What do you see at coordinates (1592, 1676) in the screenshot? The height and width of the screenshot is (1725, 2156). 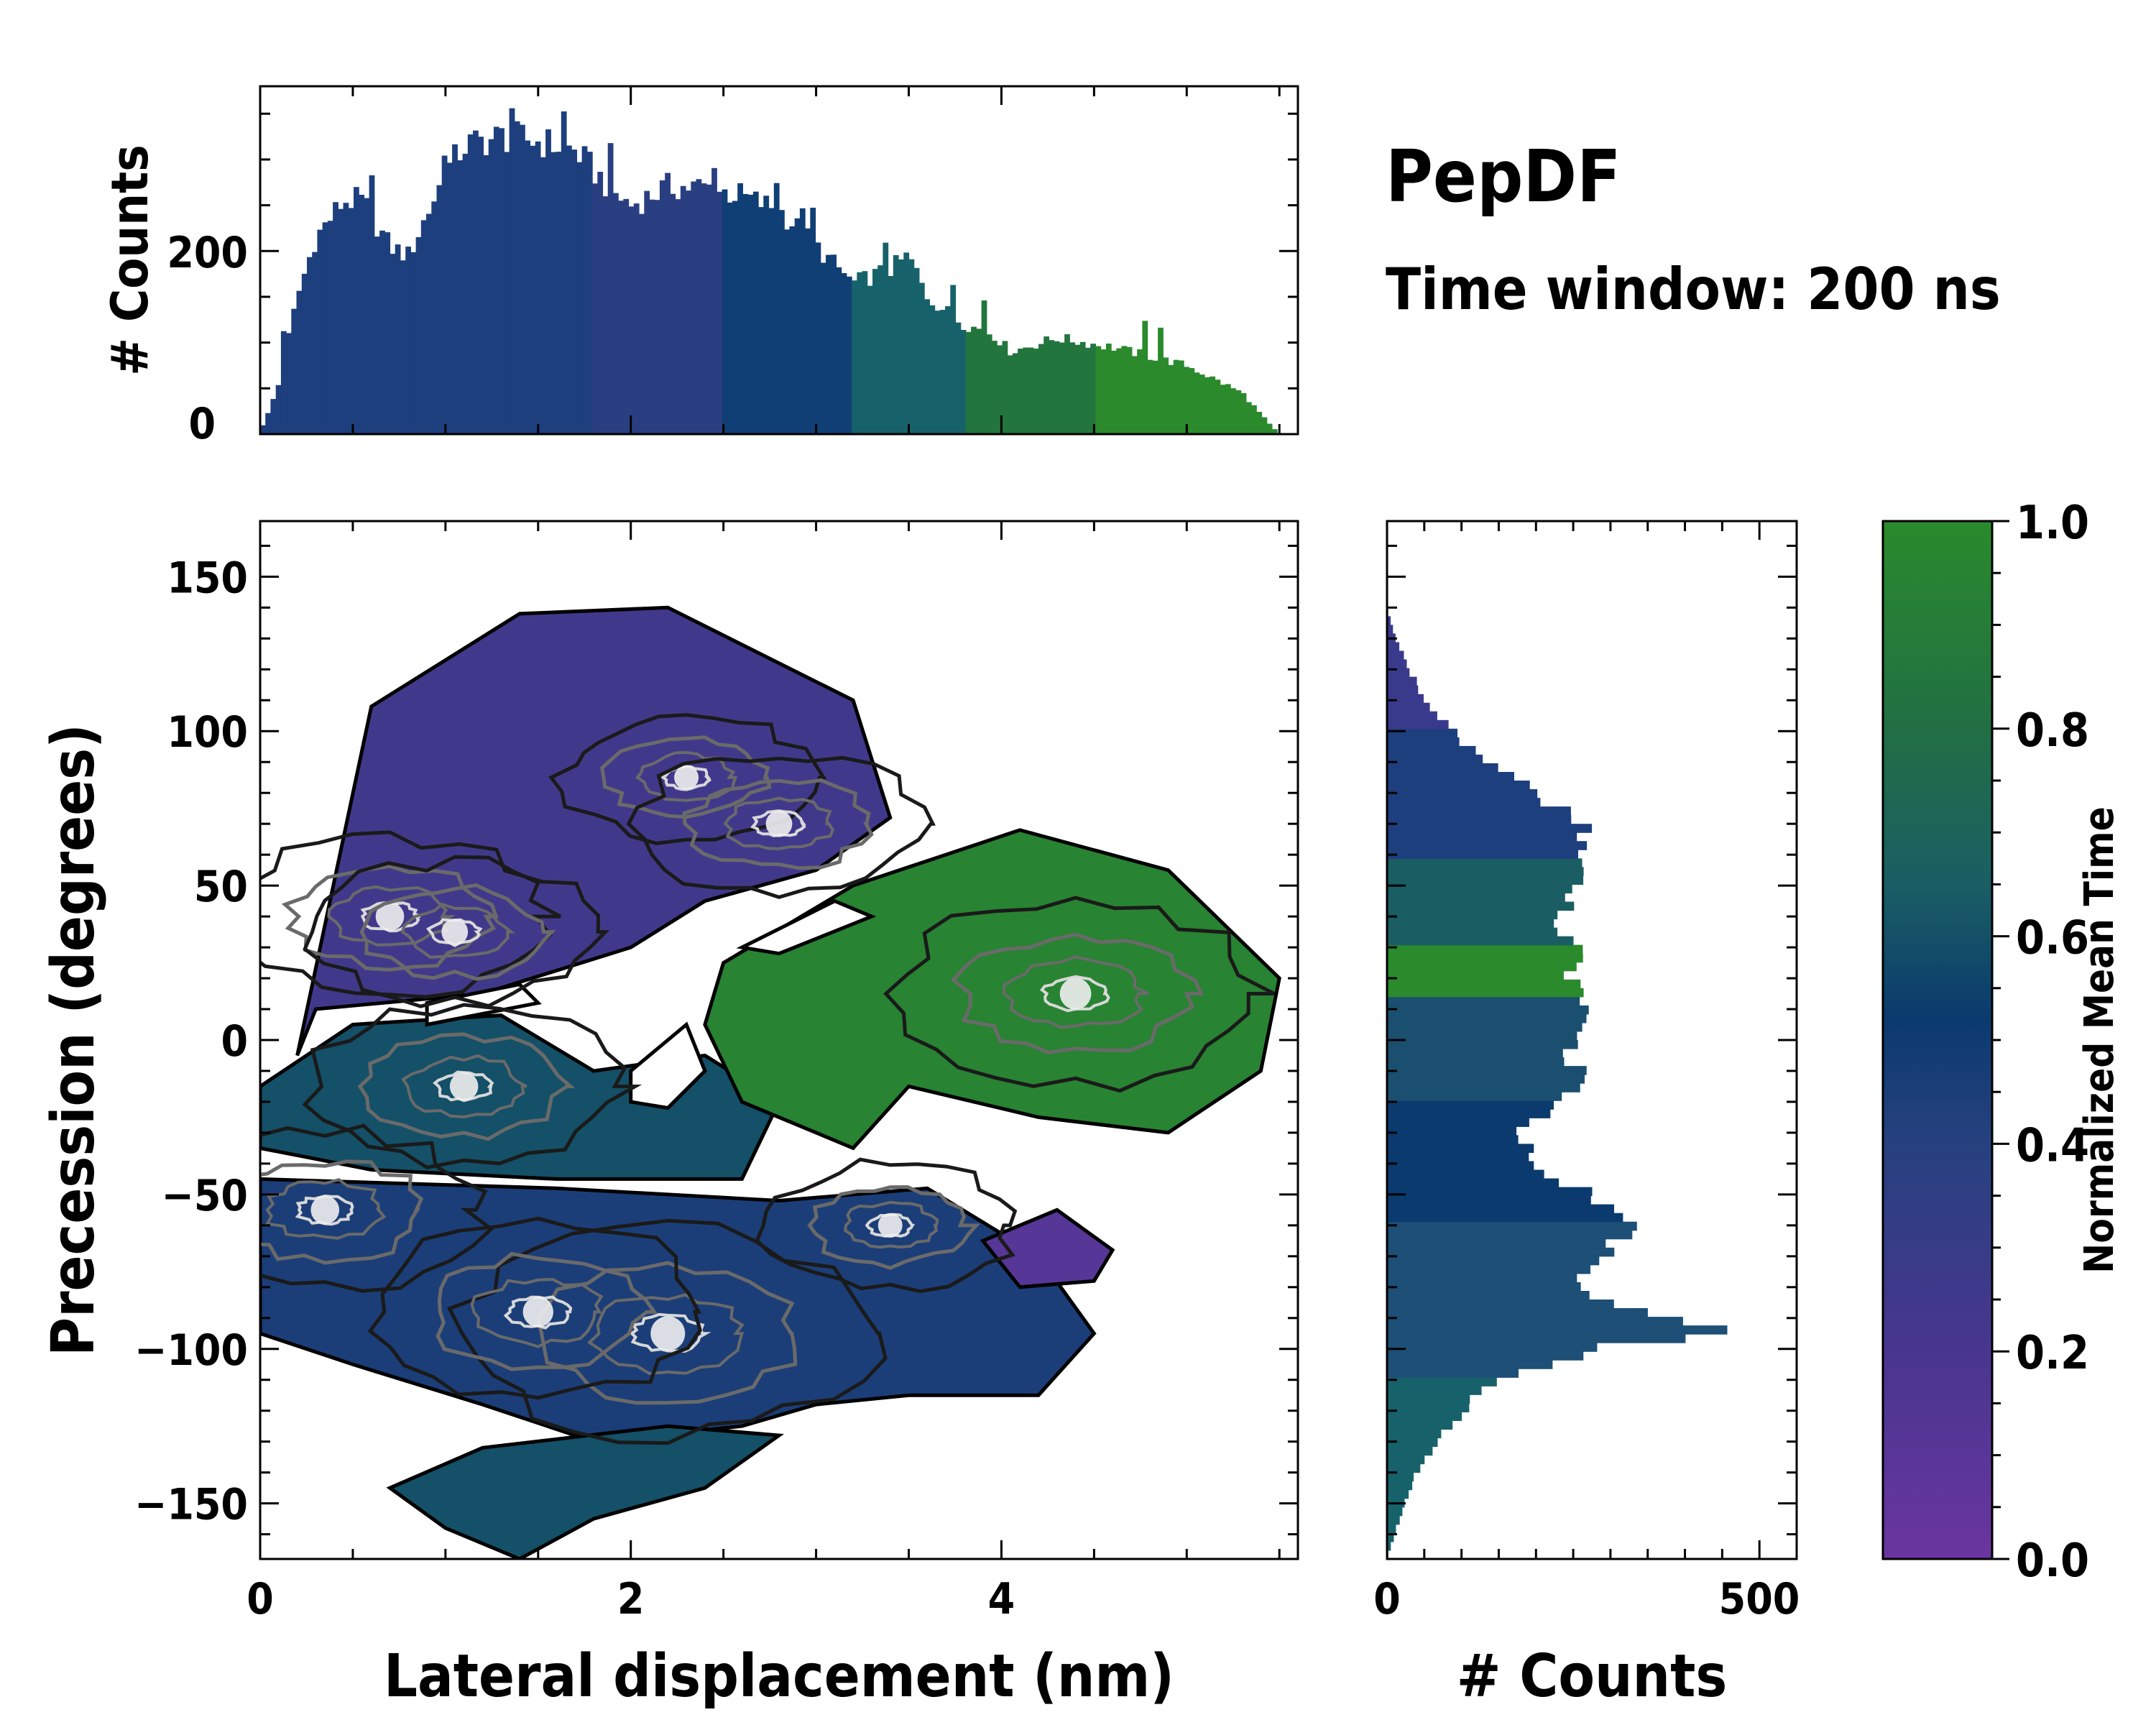 I see `right-histogram-xlabel: # Counts` at bounding box center [1592, 1676].